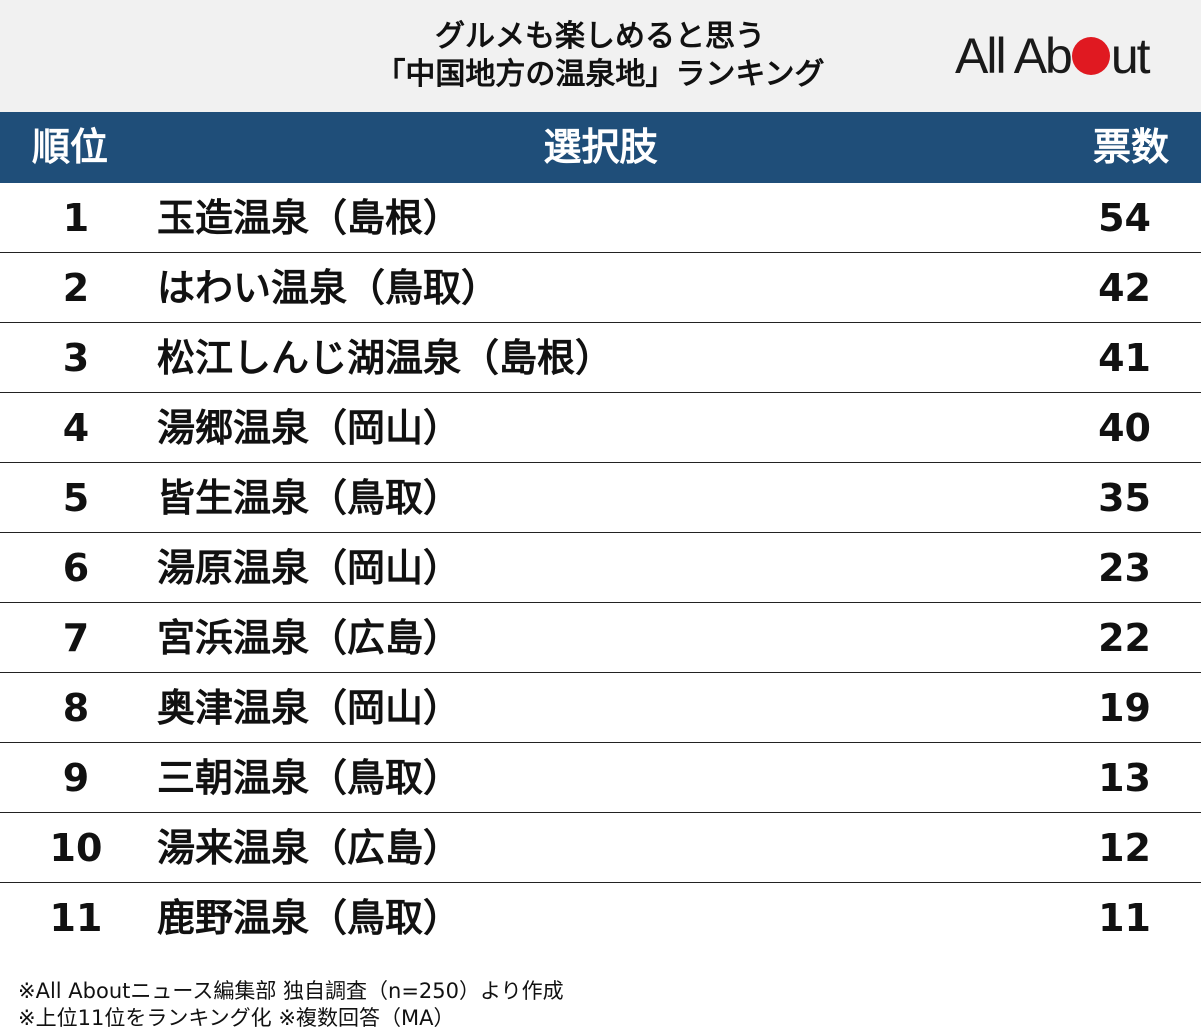 This screenshot has width=1201, height=1033. Describe the element at coordinates (1090, 56) in the screenshot. I see `logo-red-dot-icon` at that location.